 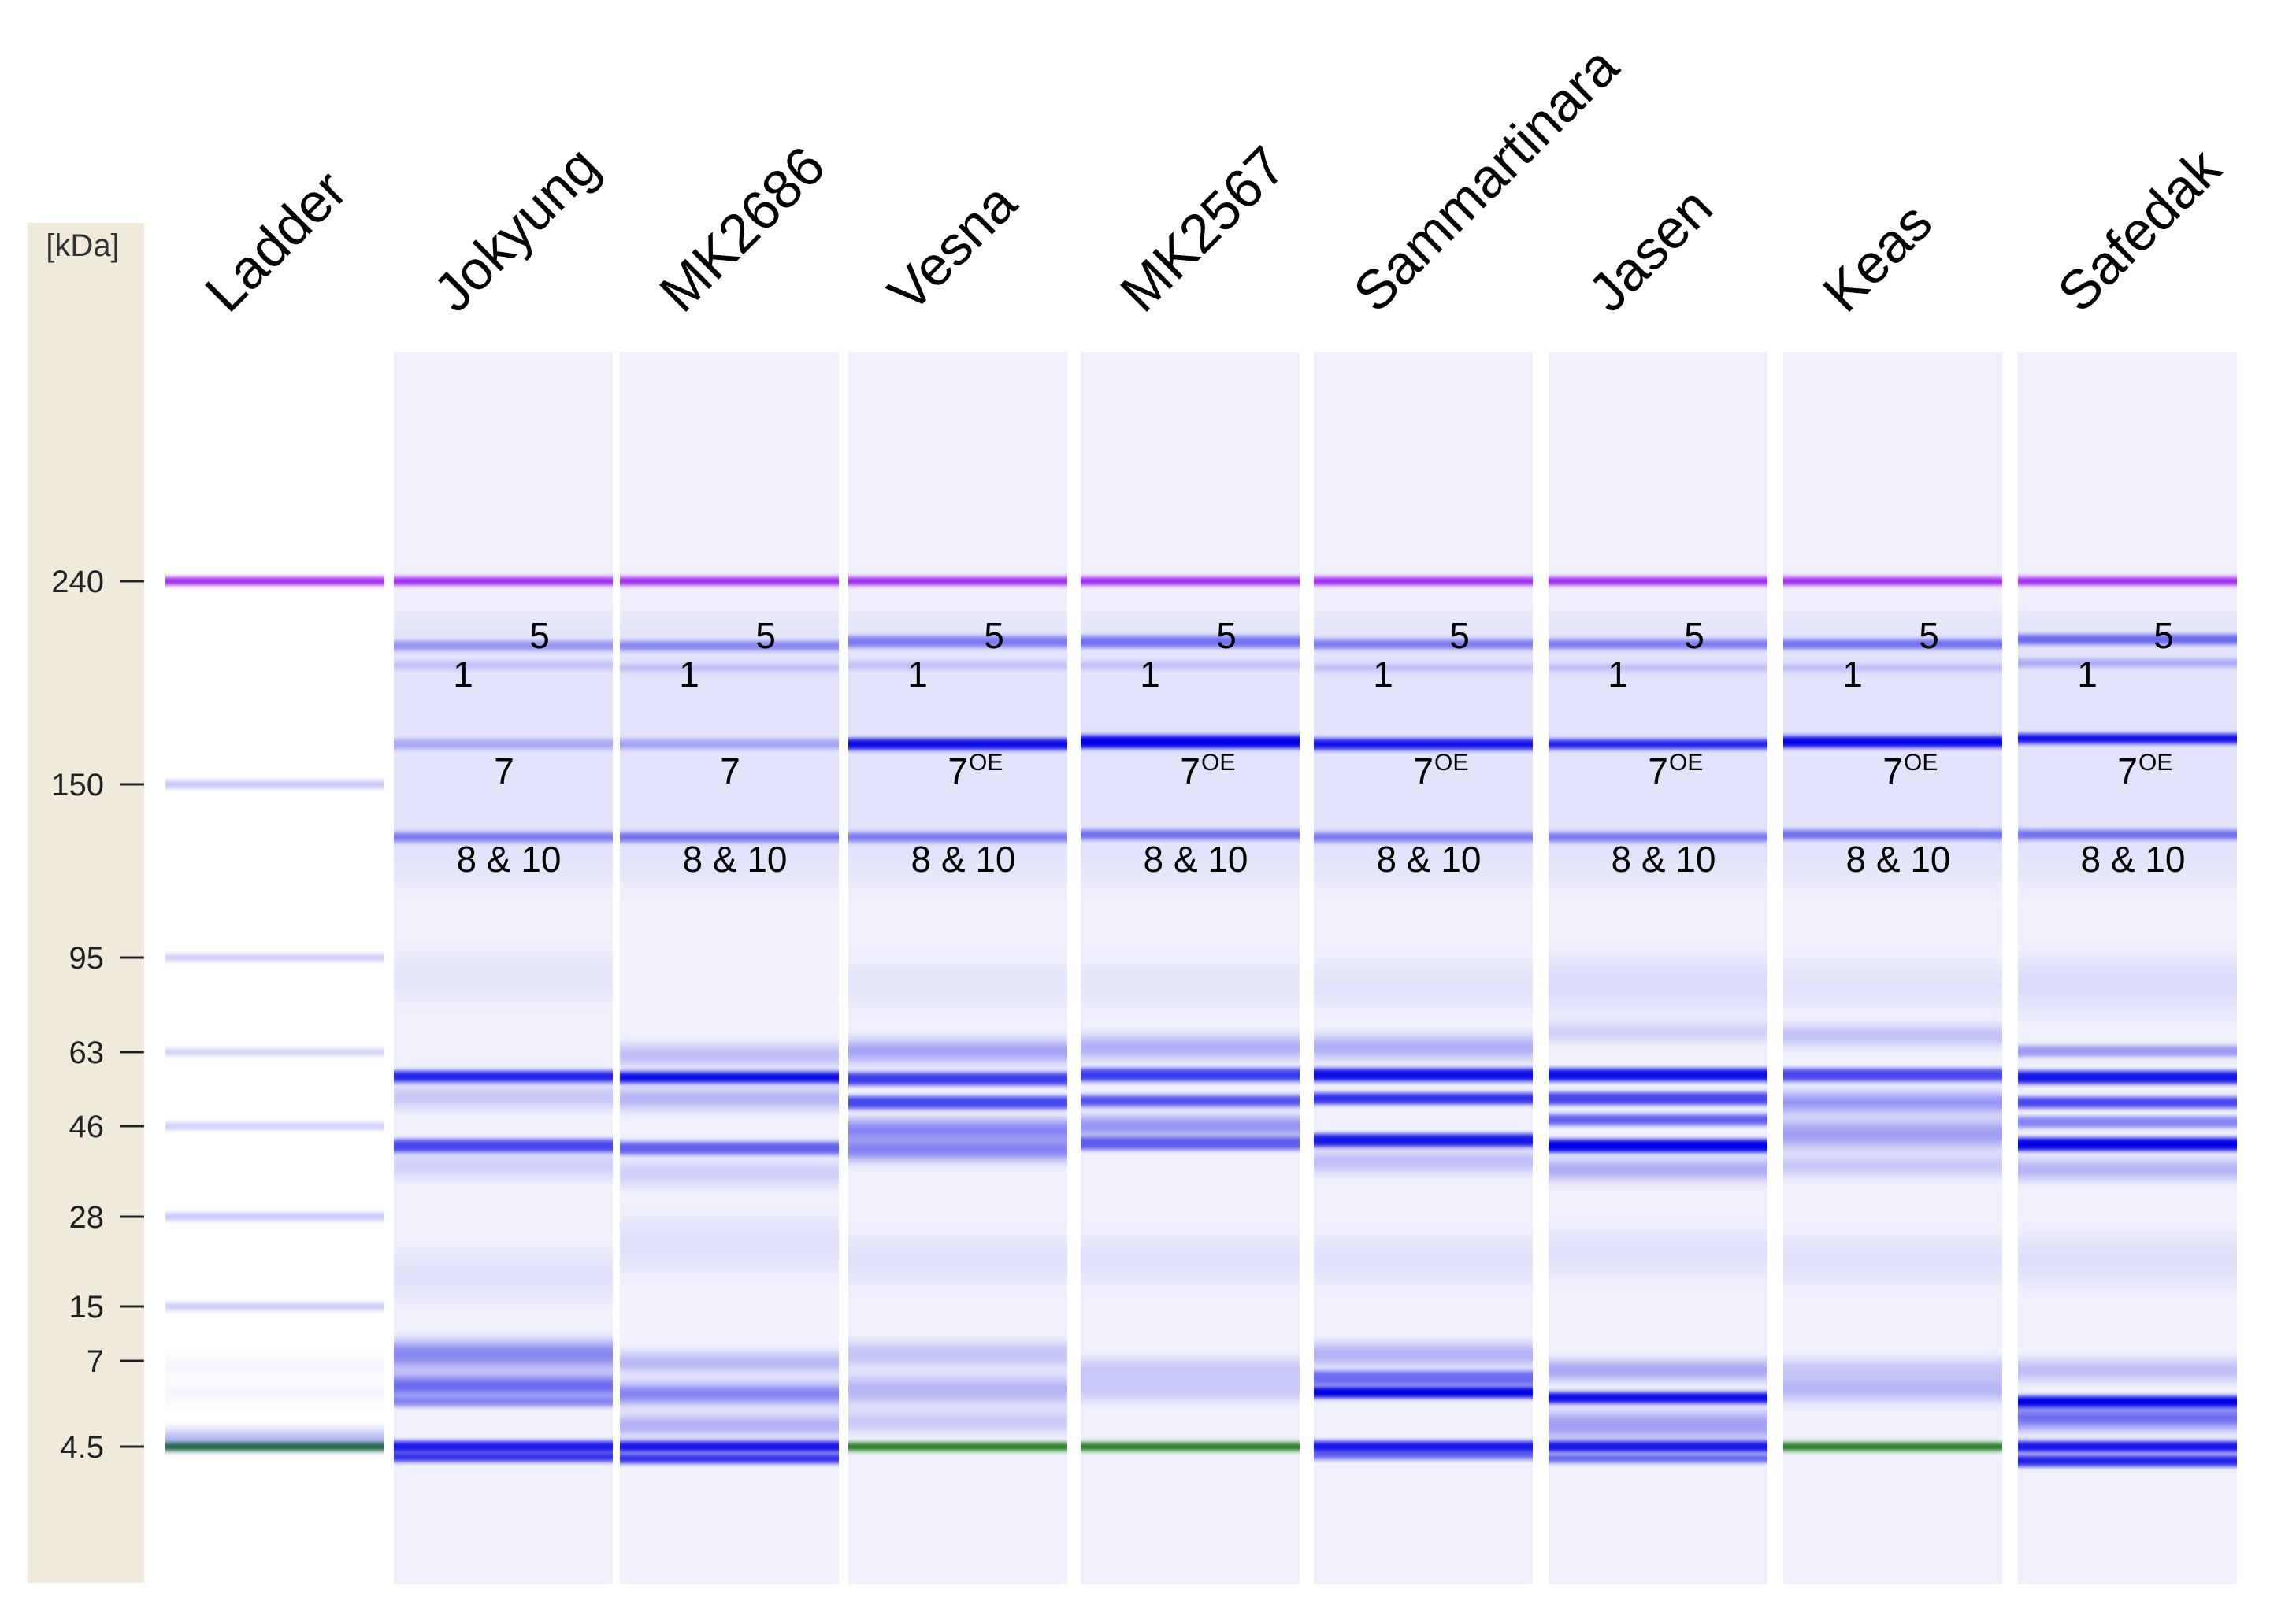 What do you see at coordinates (1423, 968) in the screenshot?
I see `lane-sammartinara` at bounding box center [1423, 968].